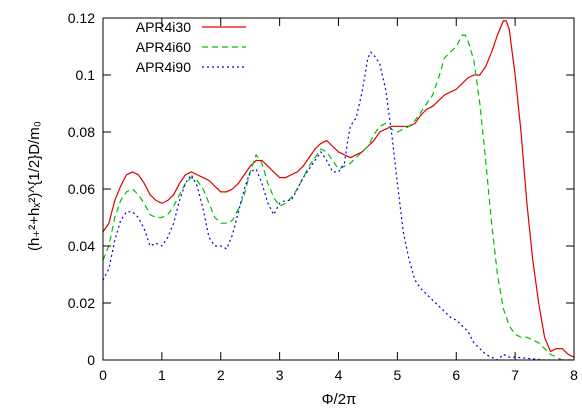 This screenshot has height=413, width=582. What do you see at coordinates (103, 375) in the screenshot?
I see `x-tick-label: 0` at bounding box center [103, 375].